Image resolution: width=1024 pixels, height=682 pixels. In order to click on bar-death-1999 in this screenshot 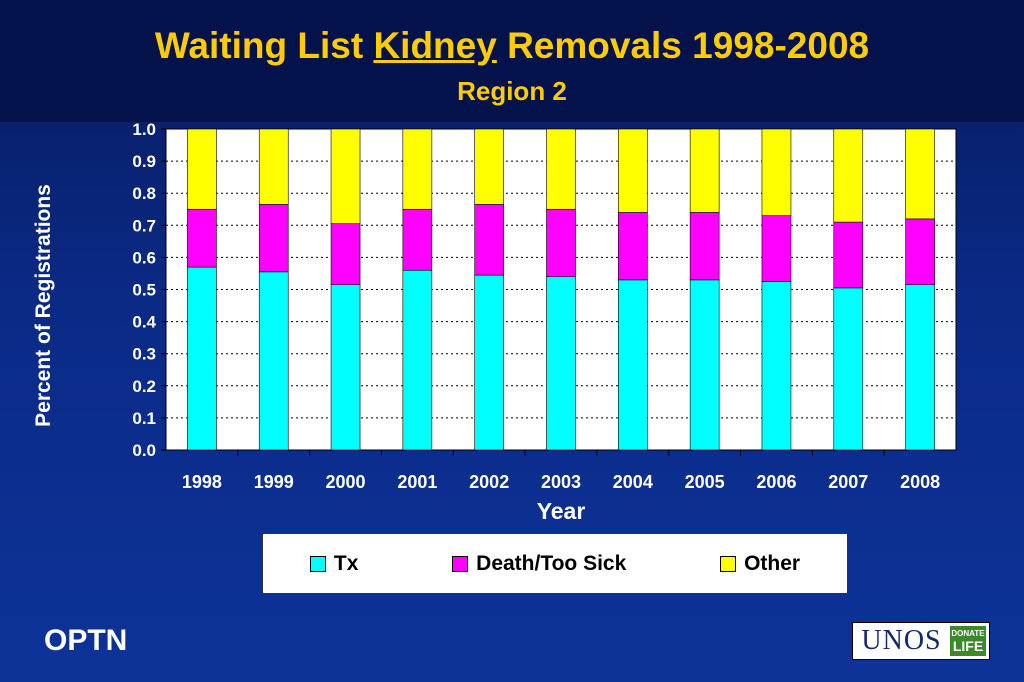, I will do `click(273, 238)`.